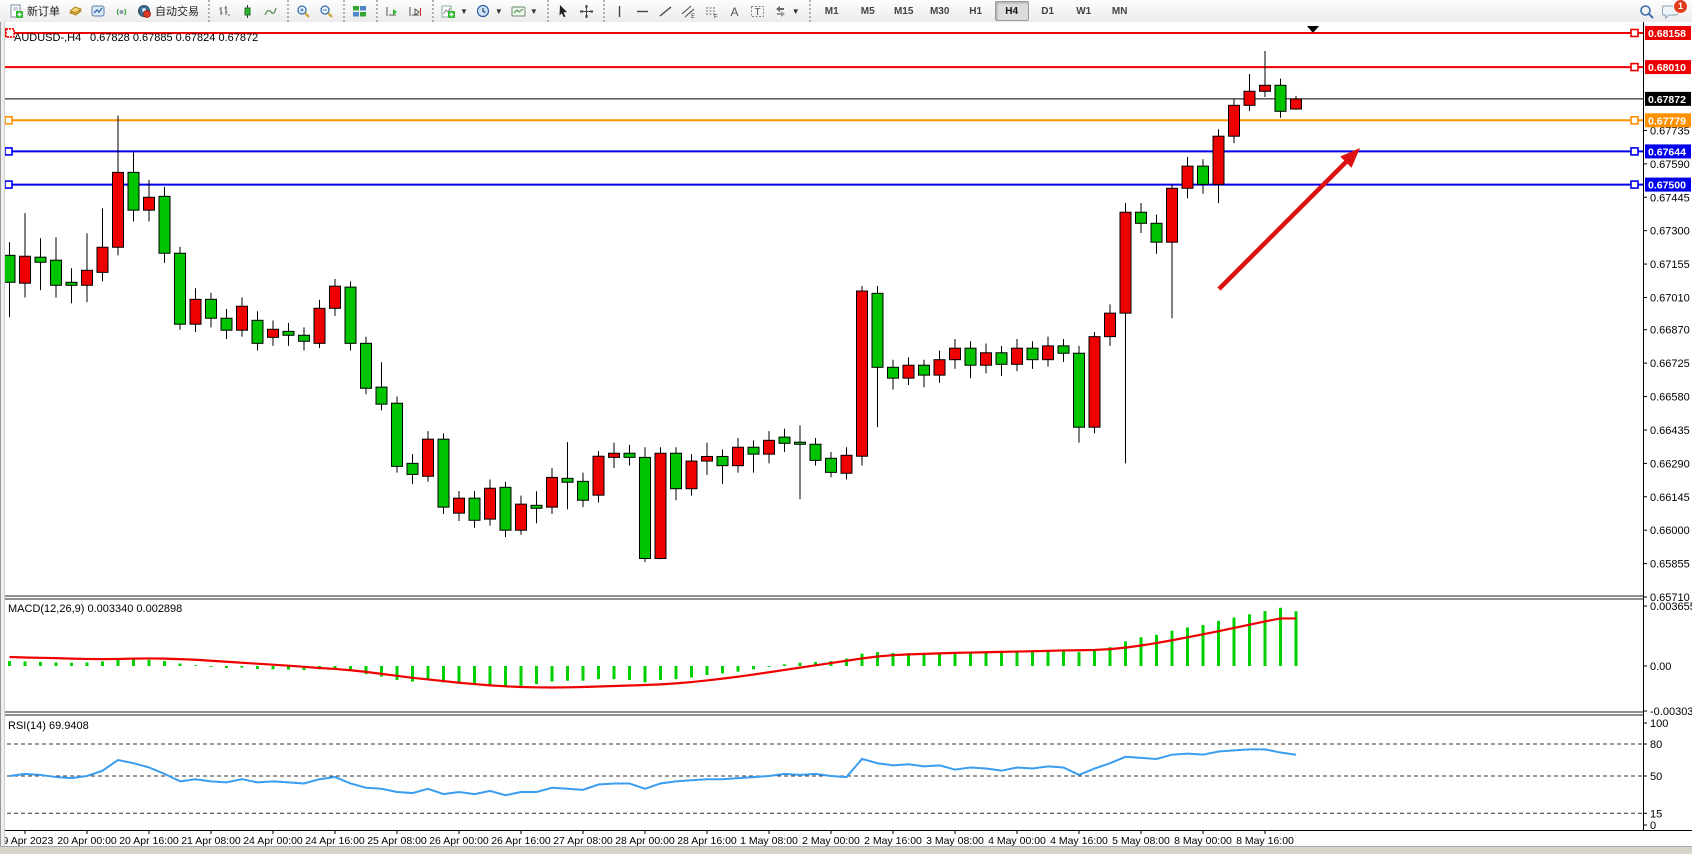 This screenshot has width=1692, height=854. I want to click on macd-tick-label: 0.003655, so click(1671, 607).